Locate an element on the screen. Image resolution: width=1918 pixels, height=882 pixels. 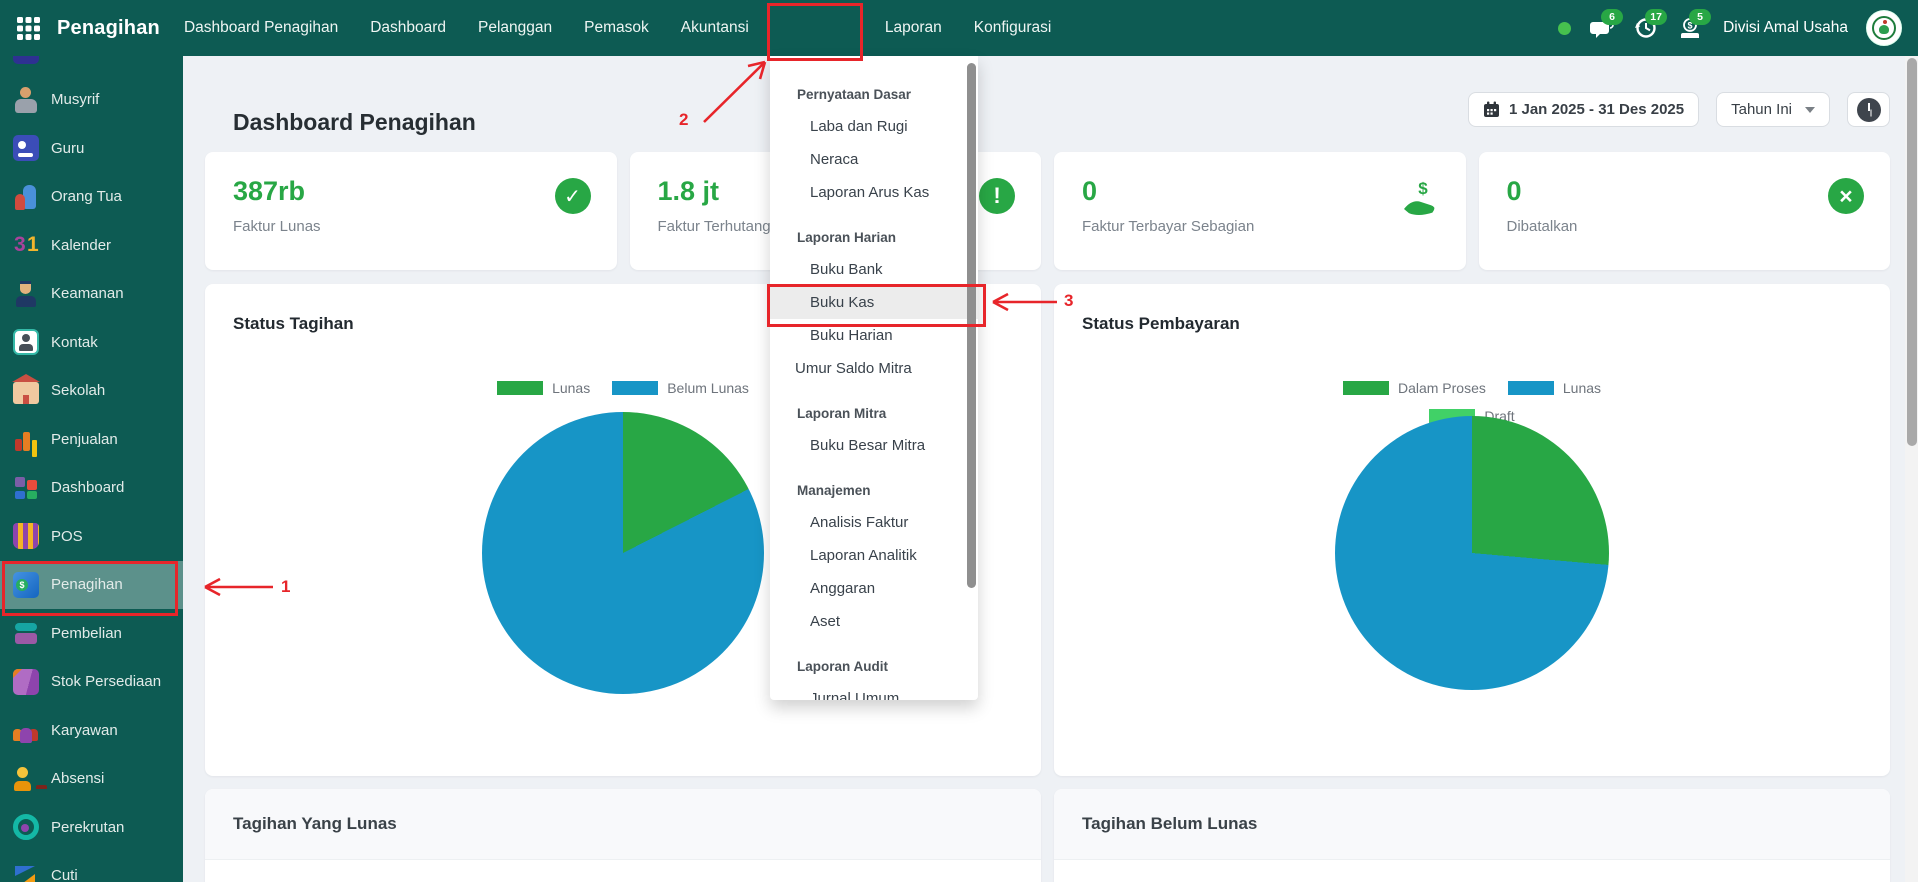
employees-icon is located at coordinates (26, 730).